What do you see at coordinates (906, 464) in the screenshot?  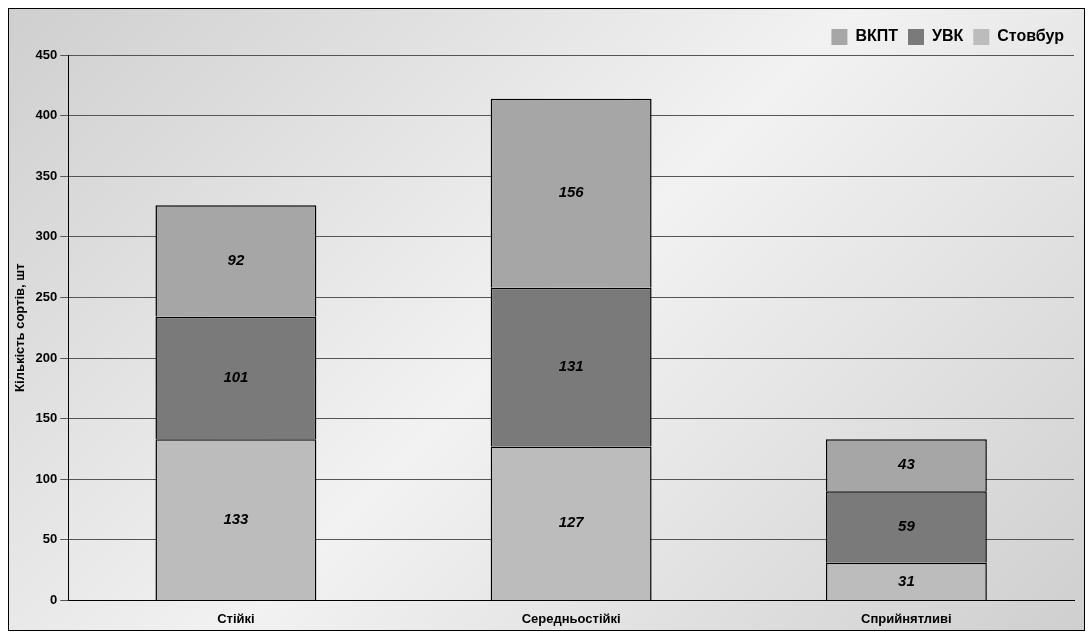 I see `data-label: 43` at bounding box center [906, 464].